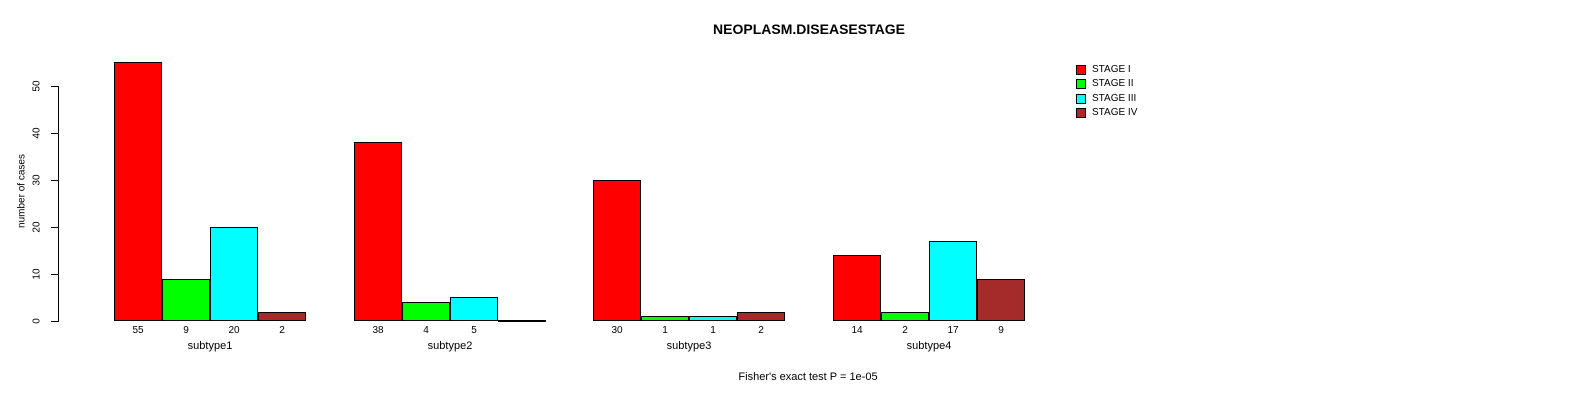  What do you see at coordinates (953, 281) in the screenshot?
I see `bar-subtype4-stage-iii` at bounding box center [953, 281].